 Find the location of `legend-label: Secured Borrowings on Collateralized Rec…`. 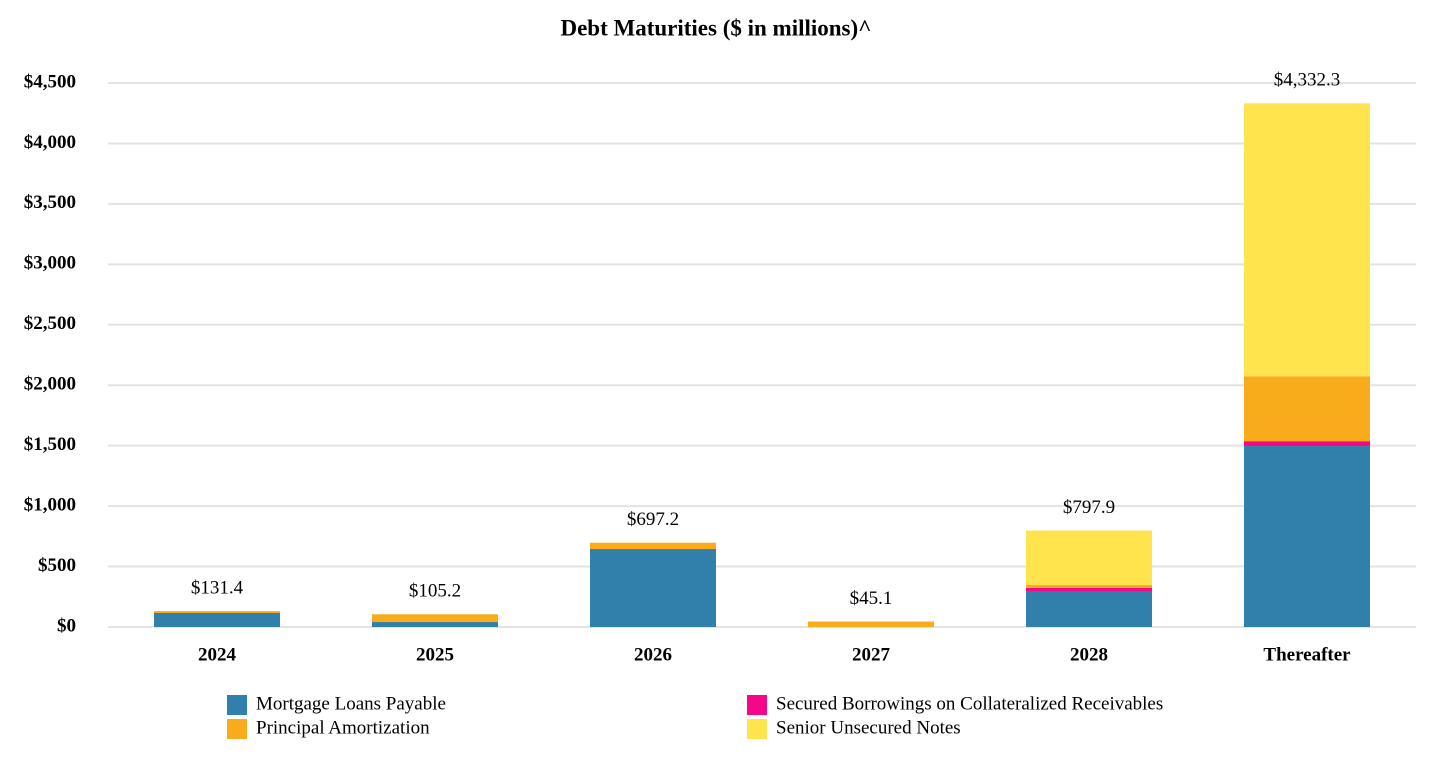

legend-label: Secured Borrowings on Collateralized Rec… is located at coordinates (969, 703).